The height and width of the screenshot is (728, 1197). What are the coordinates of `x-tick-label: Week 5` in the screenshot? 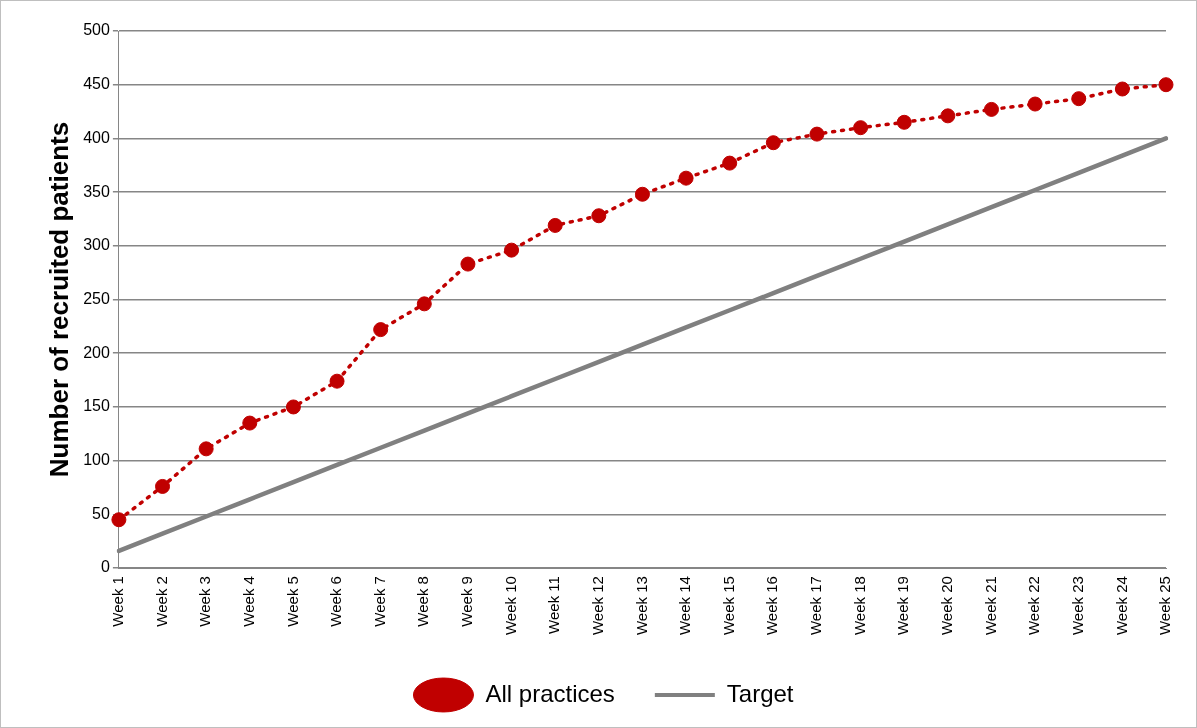 It's located at (292, 601).